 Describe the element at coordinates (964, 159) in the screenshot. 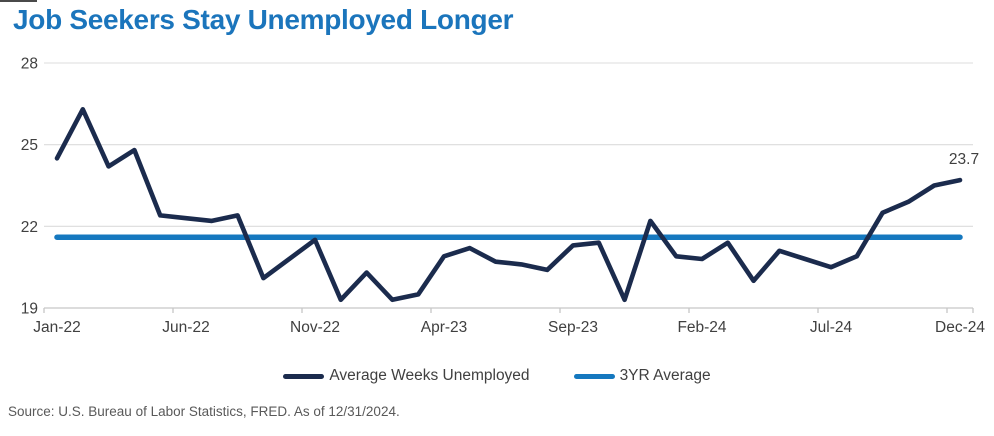

I see `last-value-label: 23.7` at that location.